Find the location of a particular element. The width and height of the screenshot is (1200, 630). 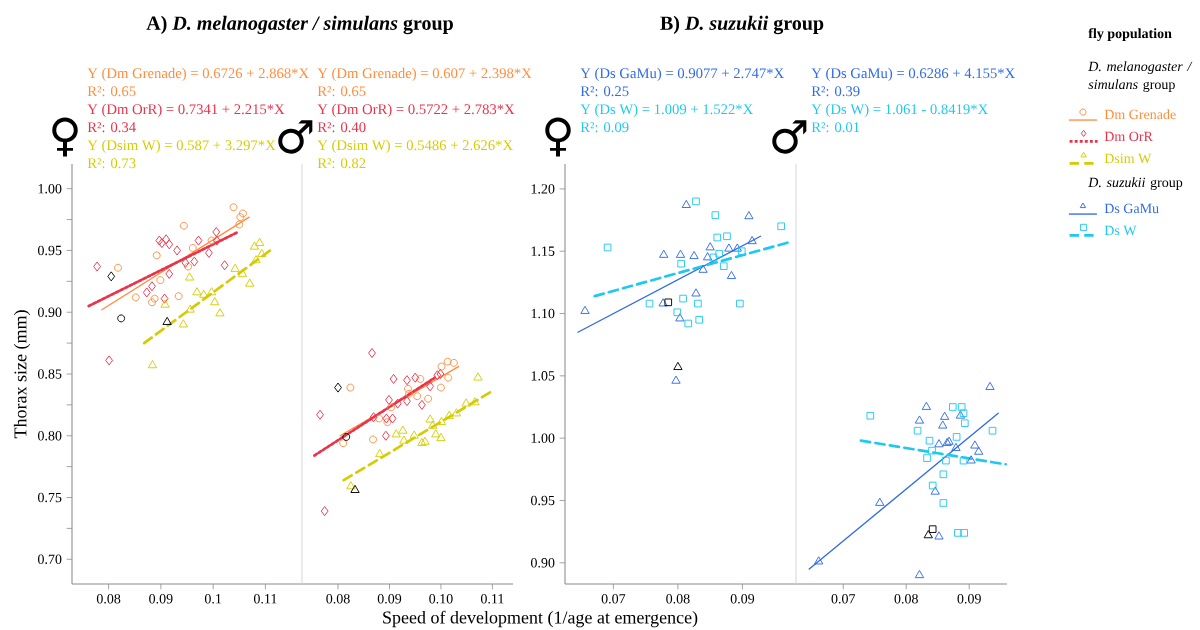

text: Y (Dm OrR) = 0.5722 + 2.783*X is located at coordinates (416, 110).